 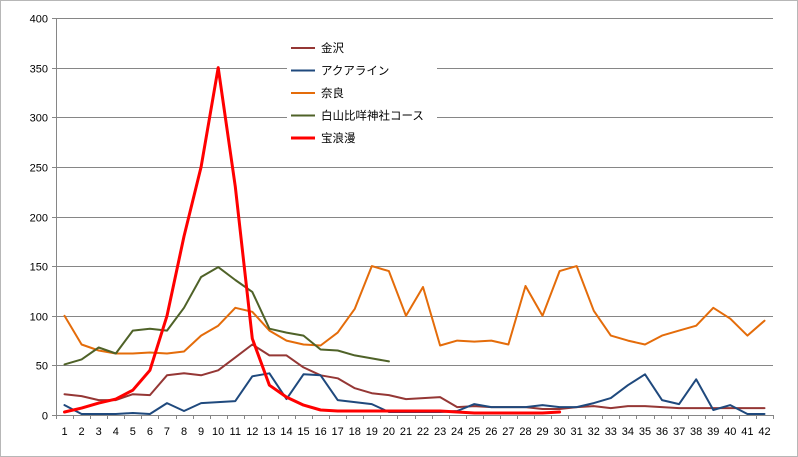 What do you see at coordinates (184, 432) in the screenshot?
I see `x-tick-label: 8` at bounding box center [184, 432].